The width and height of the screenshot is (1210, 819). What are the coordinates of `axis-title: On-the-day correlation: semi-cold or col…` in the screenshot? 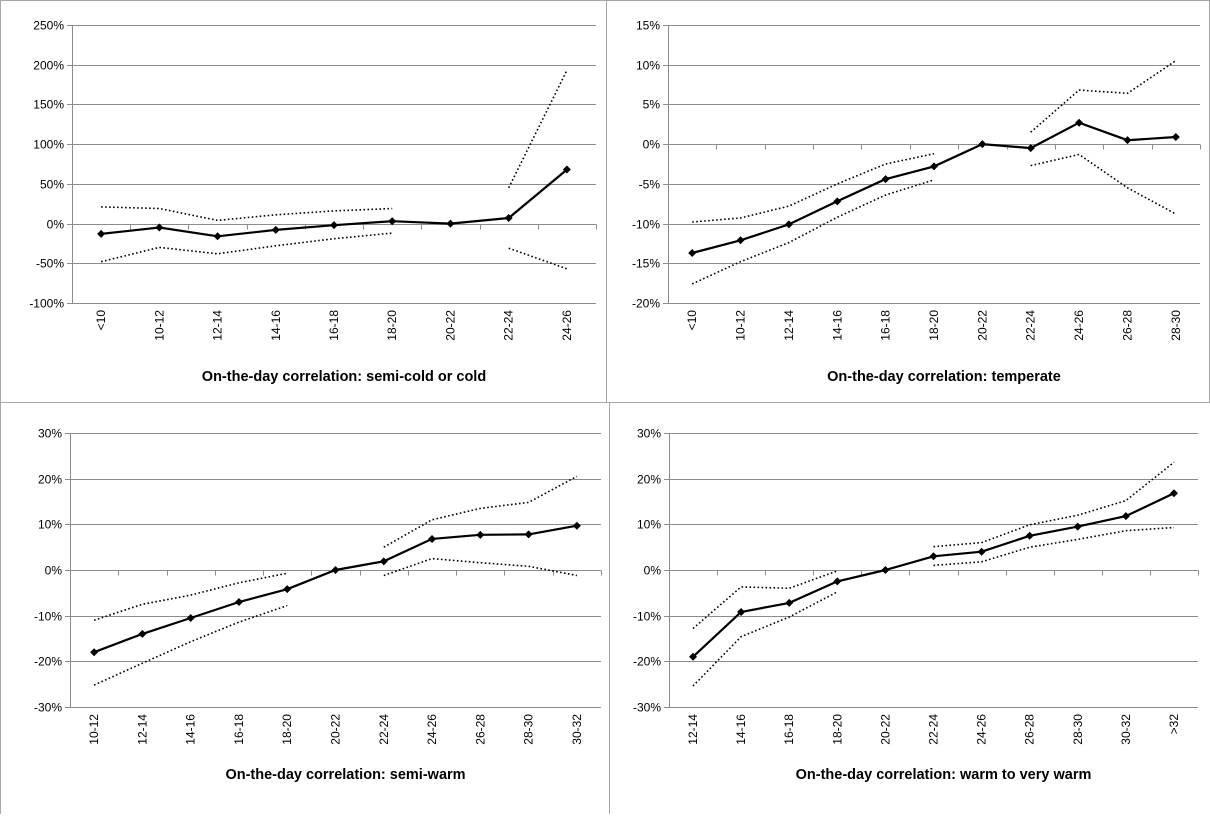 It's located at (344, 377).